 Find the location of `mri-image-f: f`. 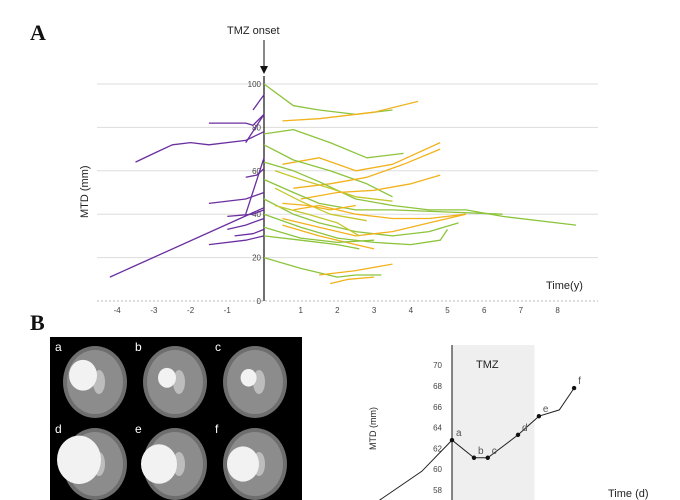

mri-image-f: f is located at coordinates (251, 461).